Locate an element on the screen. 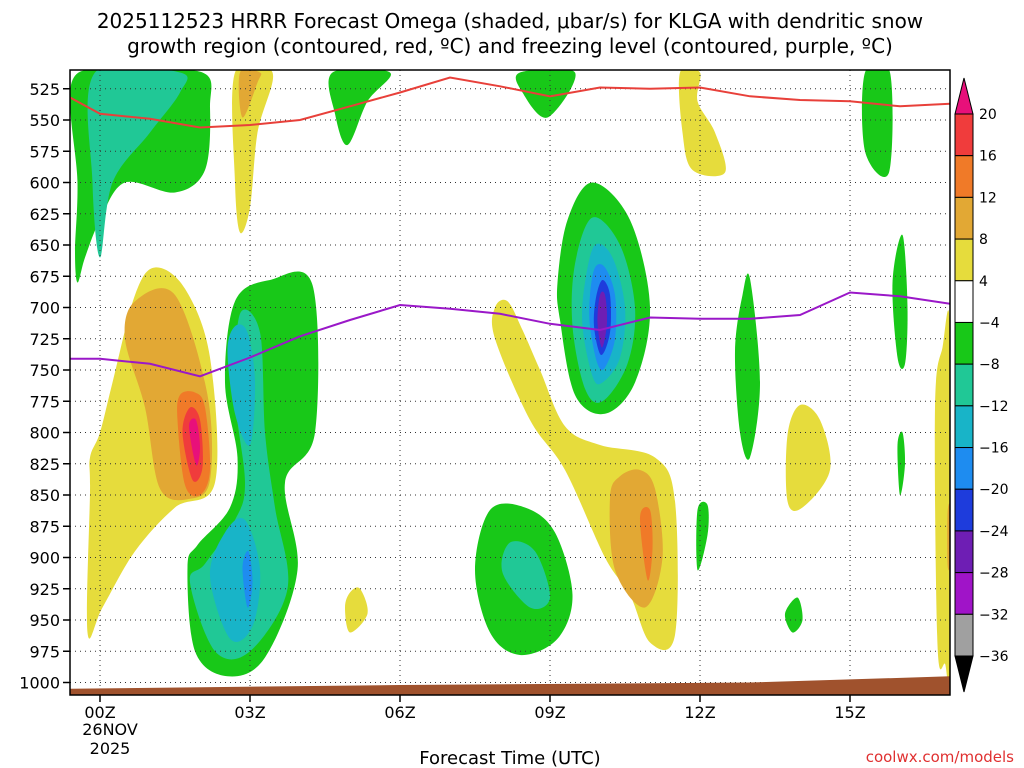 Image resolution: width=1024 pixels, height=768 pixels. y-tick-label-950: 950 is located at coordinates (44, 620).